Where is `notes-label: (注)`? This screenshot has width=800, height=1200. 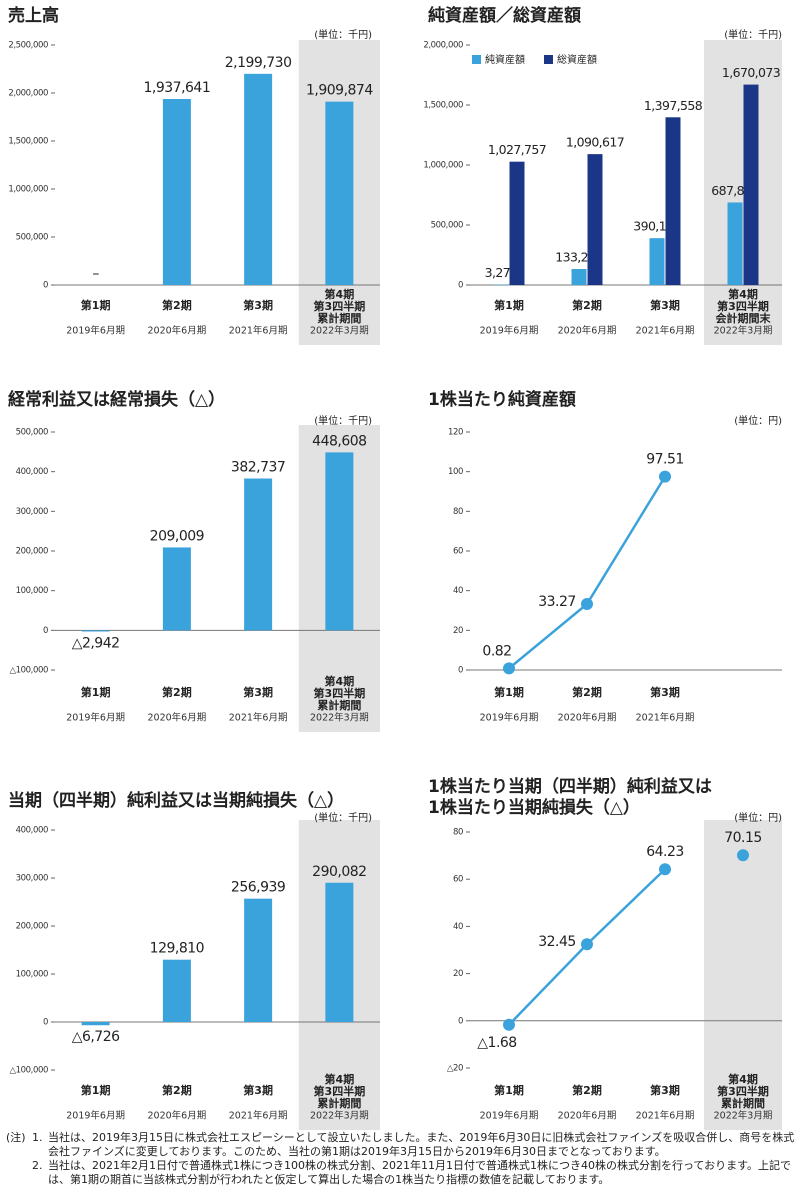 notes-label: (注) is located at coordinates (16, 1137).